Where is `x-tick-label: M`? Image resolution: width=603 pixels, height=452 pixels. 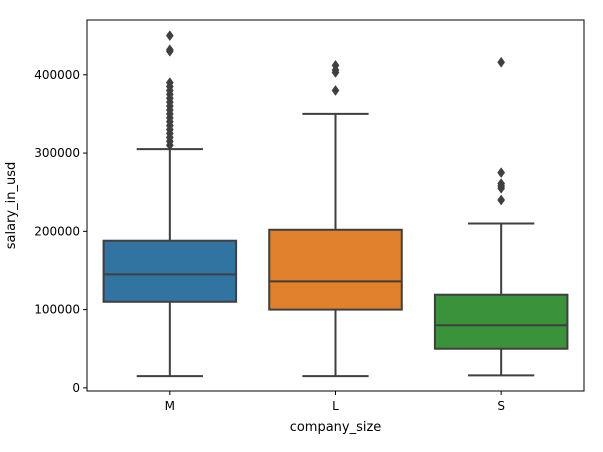
x-tick-label: M is located at coordinates (170, 406).